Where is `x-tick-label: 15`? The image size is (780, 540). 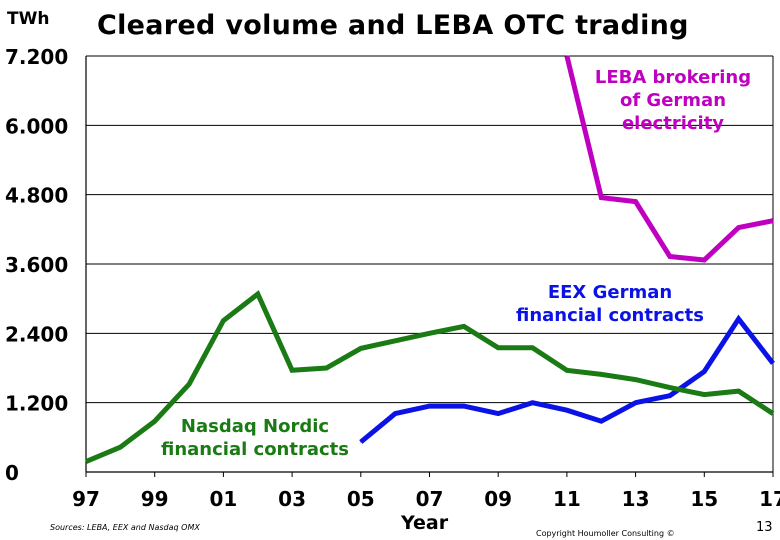
x-tick-label: 15 is located at coordinates (704, 499).